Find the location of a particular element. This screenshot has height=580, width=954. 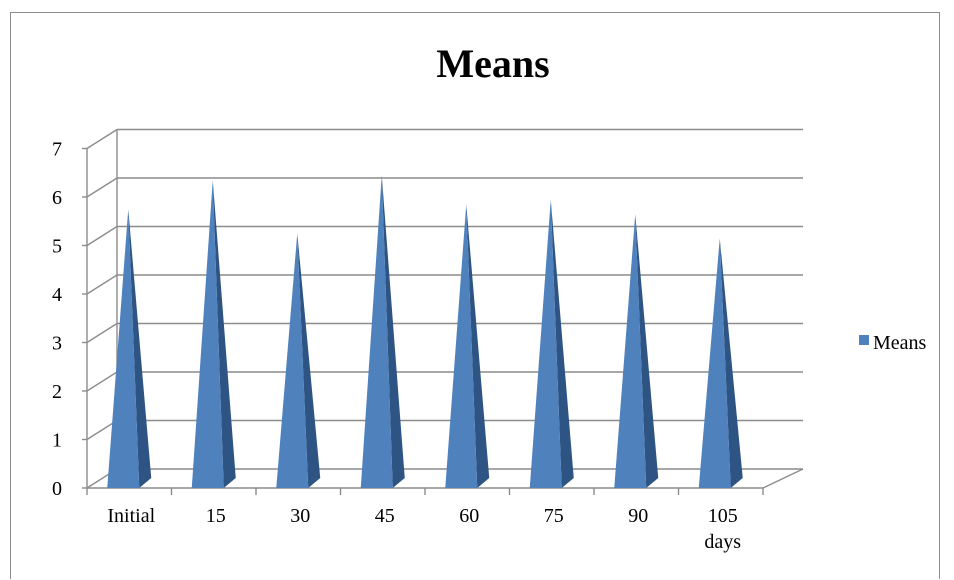

x-tick-label-7: 105 days is located at coordinates (722, 529).